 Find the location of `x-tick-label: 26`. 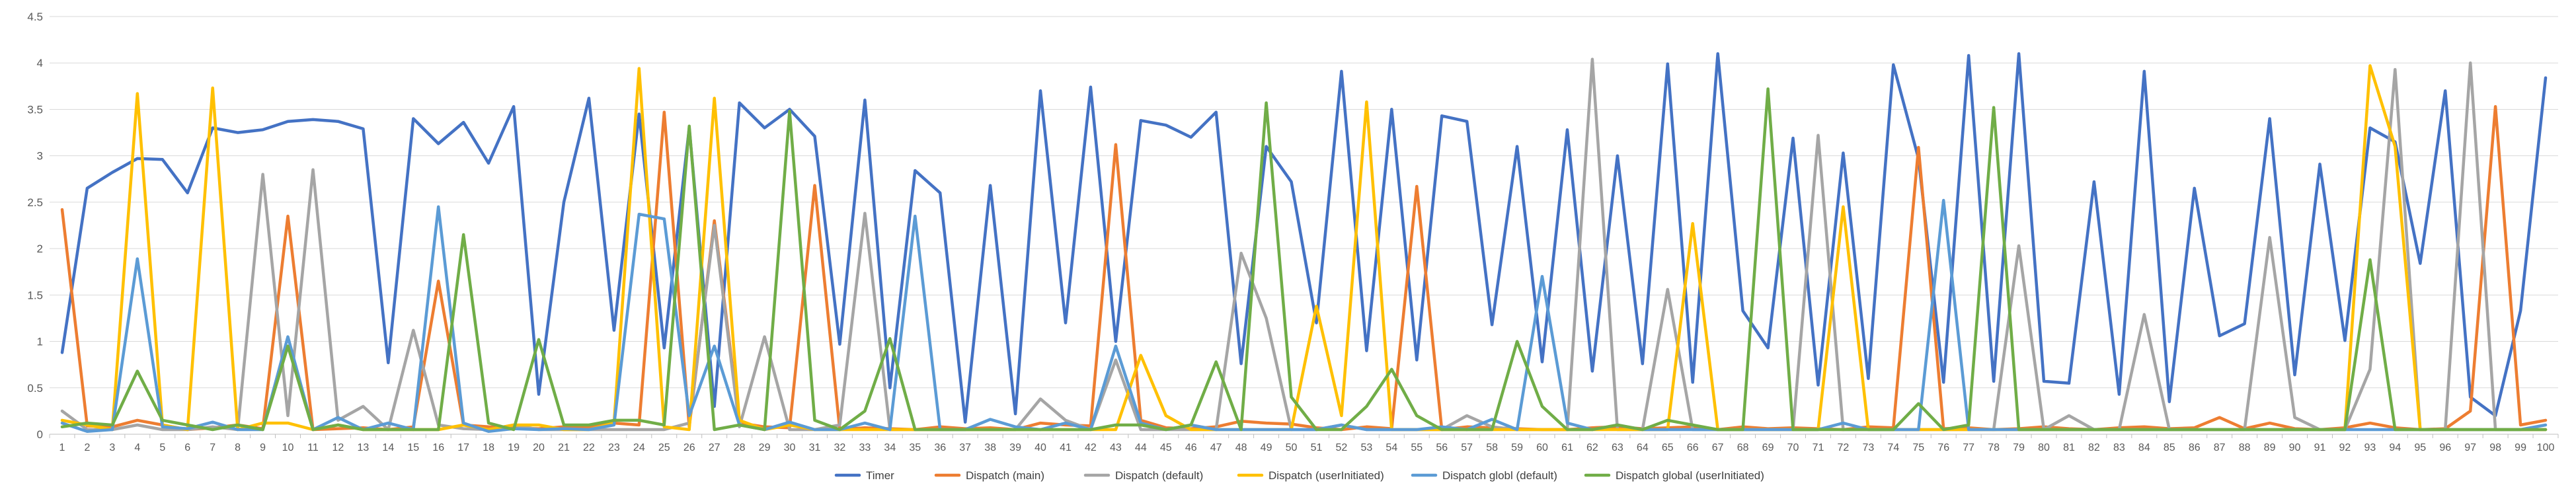

x-tick-label: 26 is located at coordinates (689, 448).